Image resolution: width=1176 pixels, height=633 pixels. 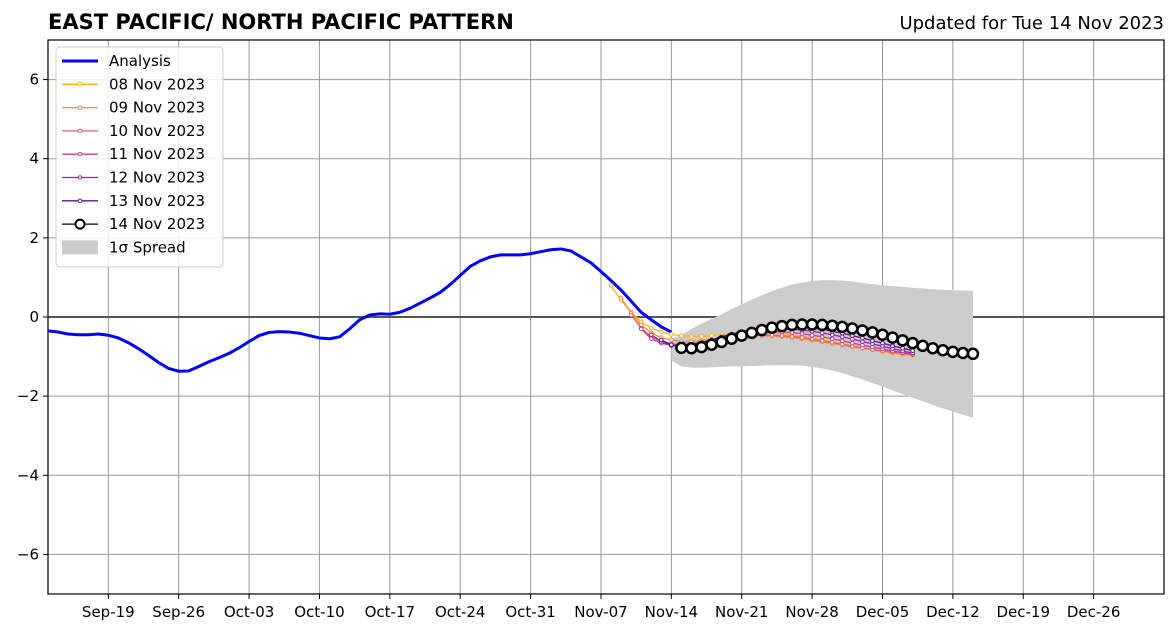 I want to click on y-tick-label: −6, so click(x=28, y=554).